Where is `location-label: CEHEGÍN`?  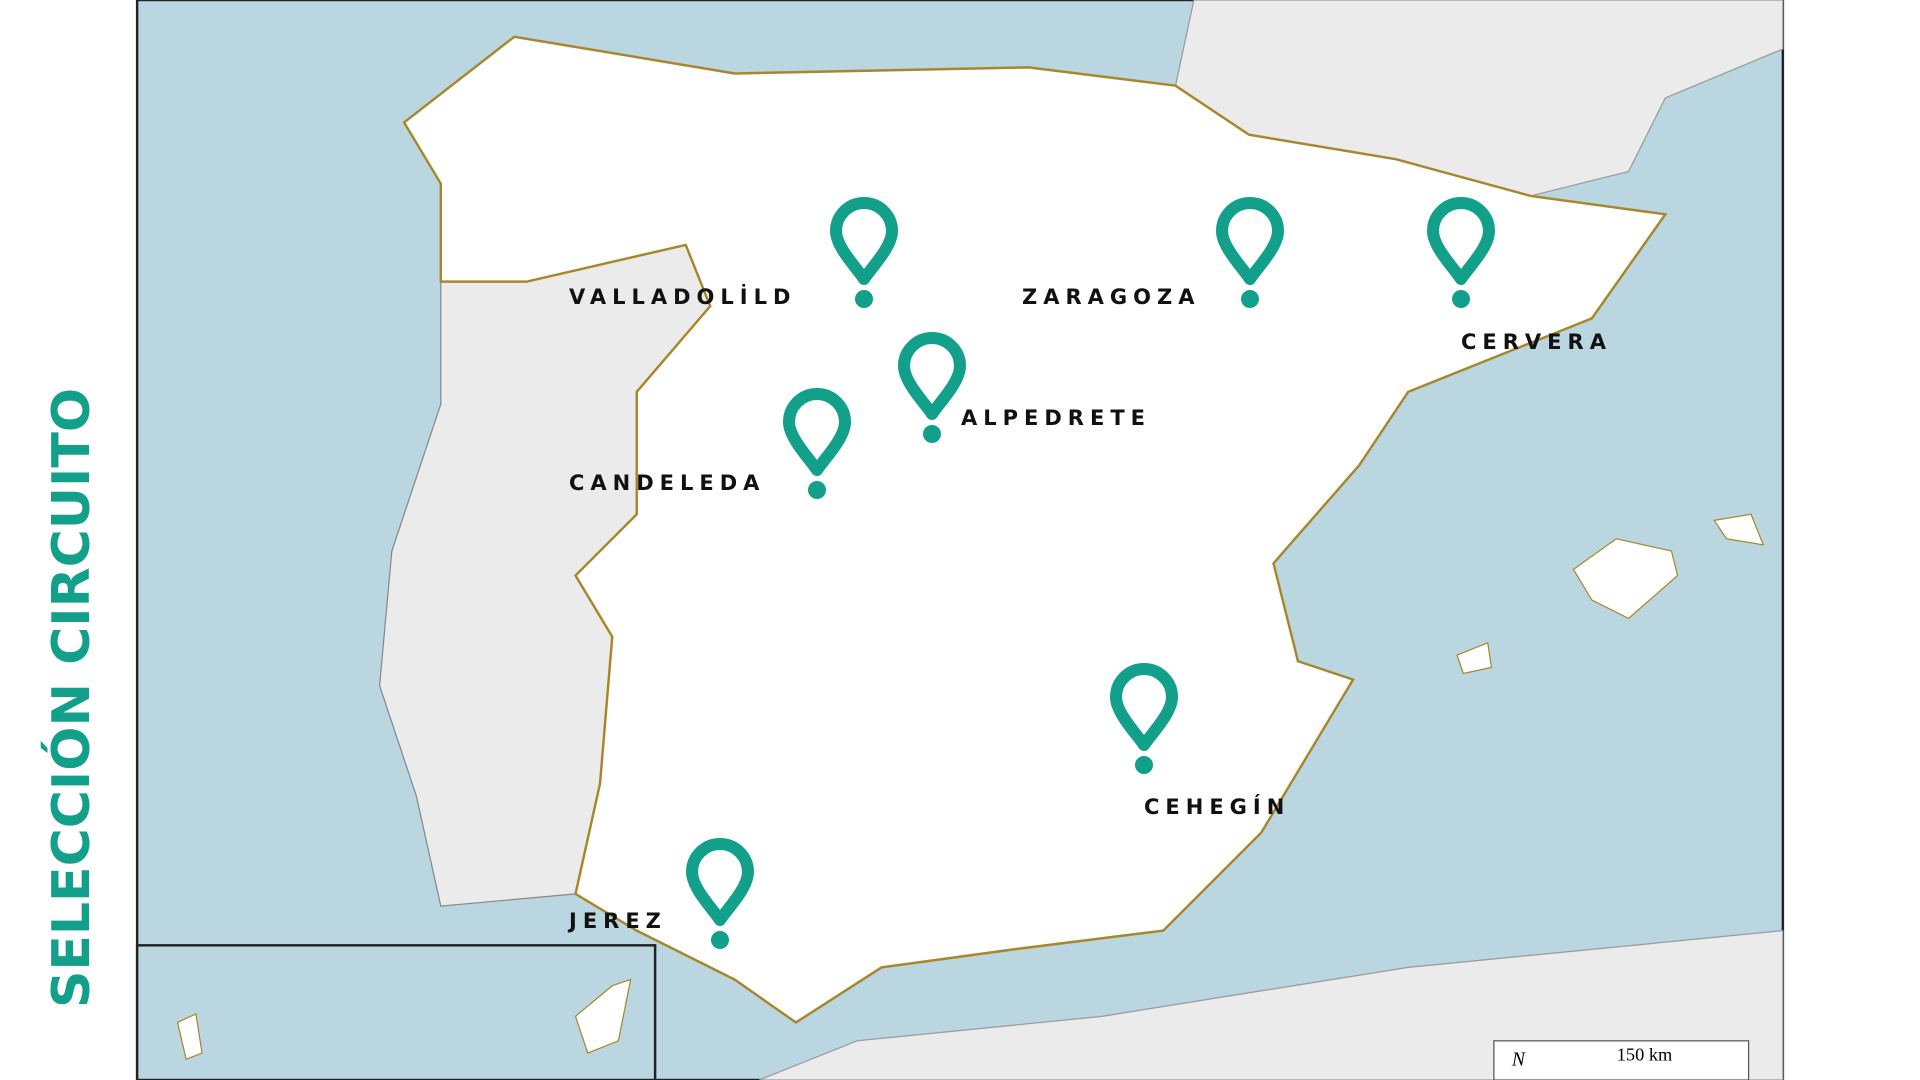
location-label: CEHEGÍN is located at coordinates (1217, 806).